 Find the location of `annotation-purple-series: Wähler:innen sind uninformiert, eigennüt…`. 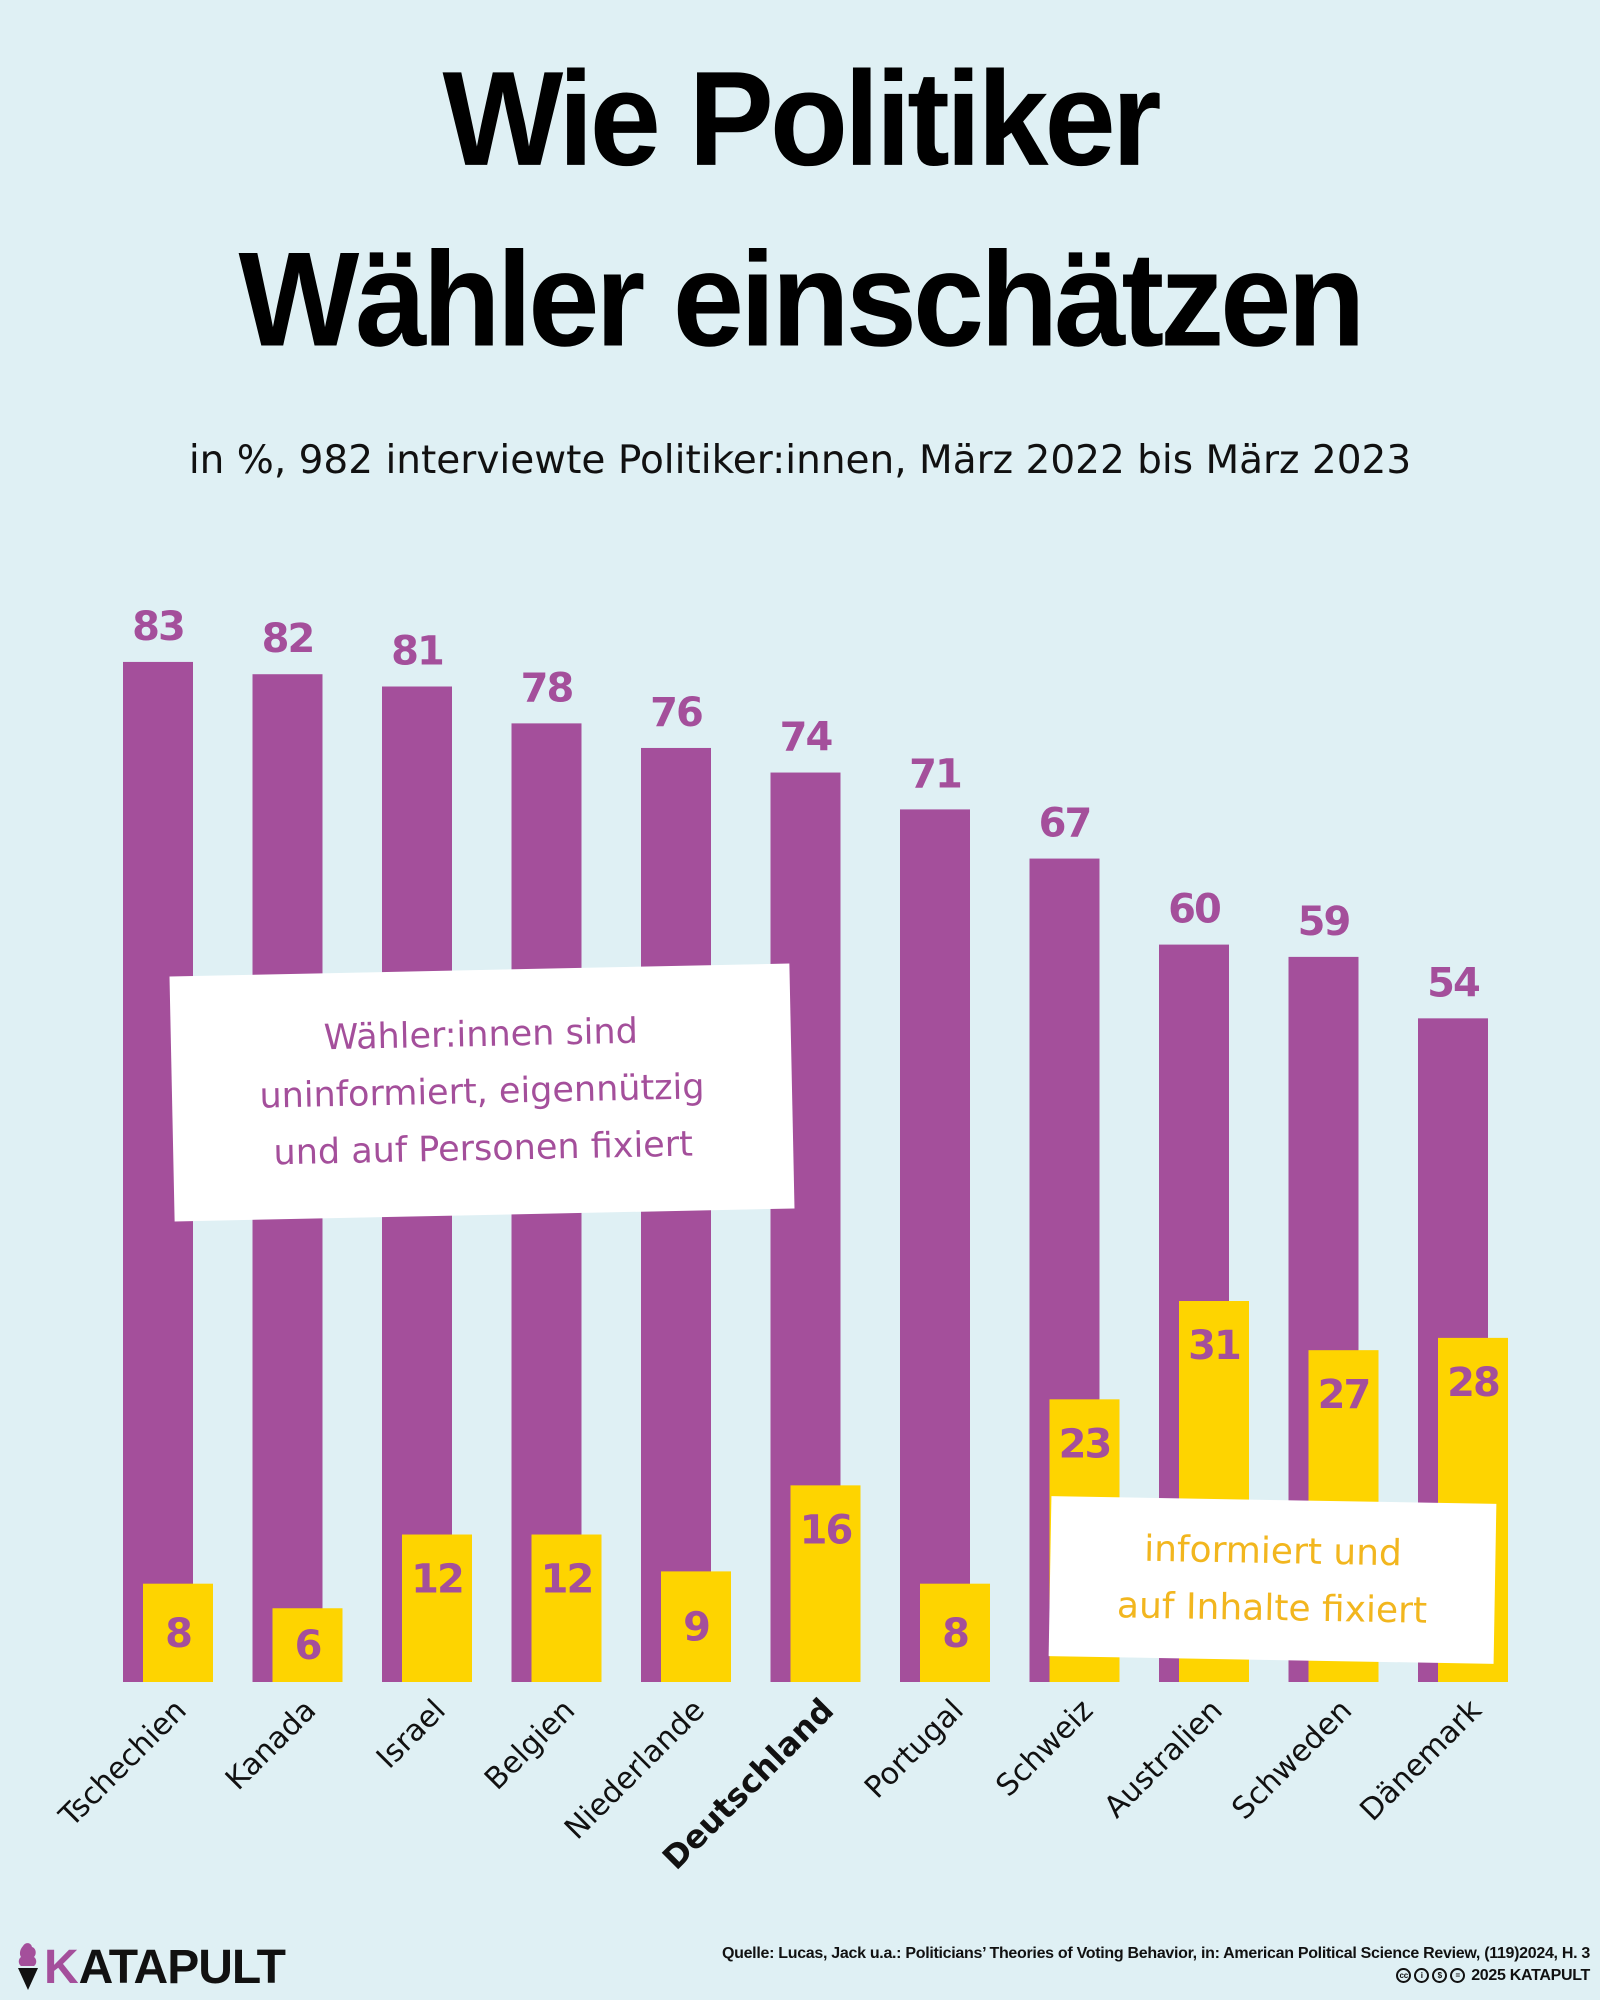

annotation-purple-series: Wähler:innen sind uninformiert, eigennüt… is located at coordinates (482, 1092).